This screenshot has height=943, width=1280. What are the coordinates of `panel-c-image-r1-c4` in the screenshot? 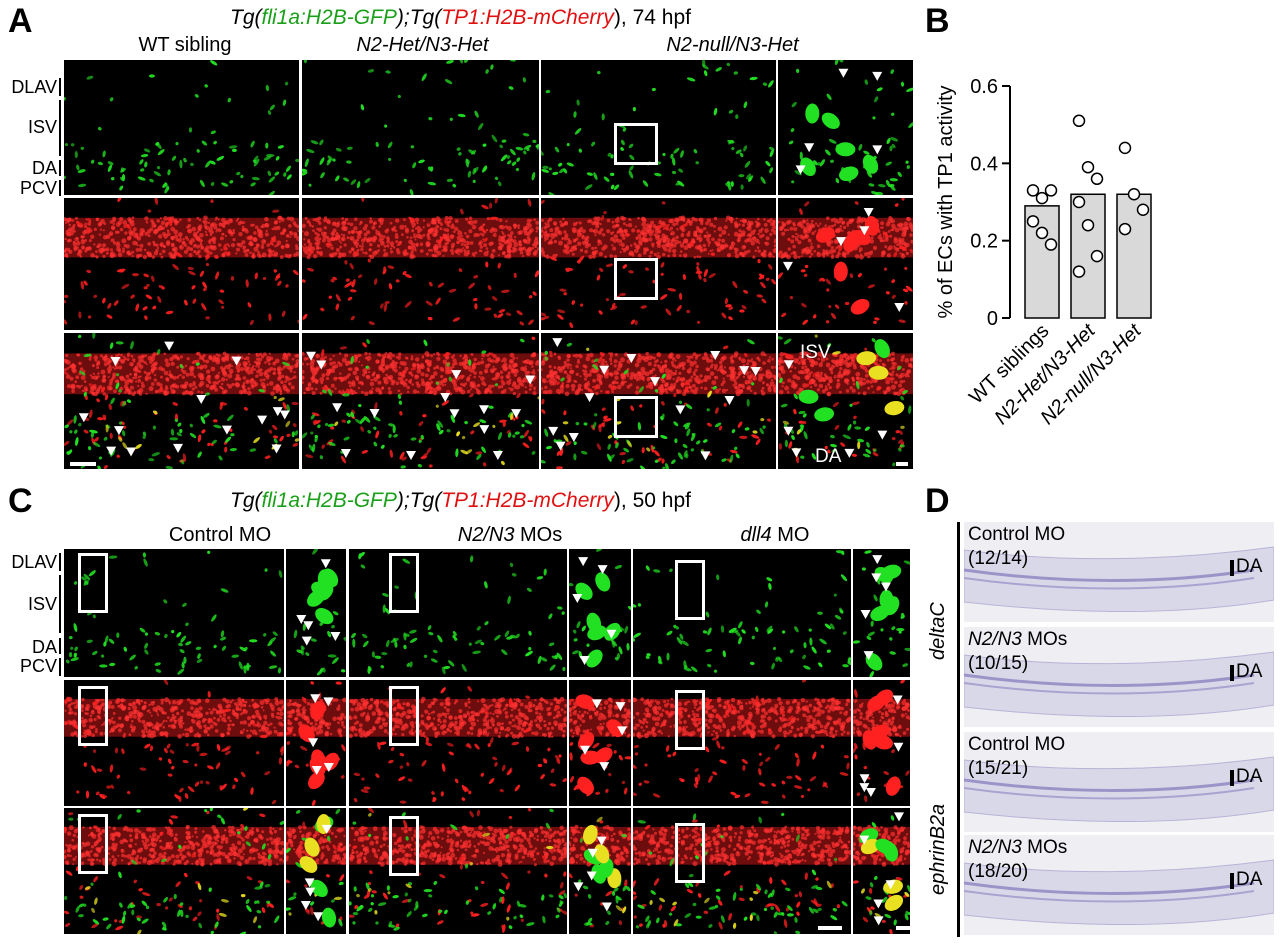 It's located at (600, 613).